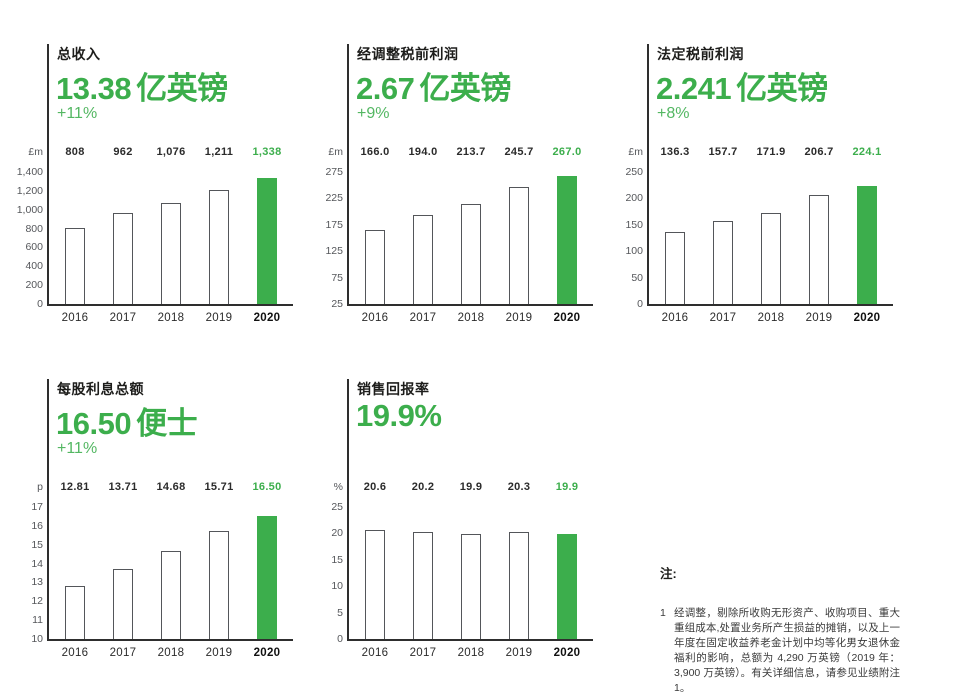 The width and height of the screenshot is (980, 696). What do you see at coordinates (77, 113) in the screenshot?
I see `hero-delta: +11%` at bounding box center [77, 113].